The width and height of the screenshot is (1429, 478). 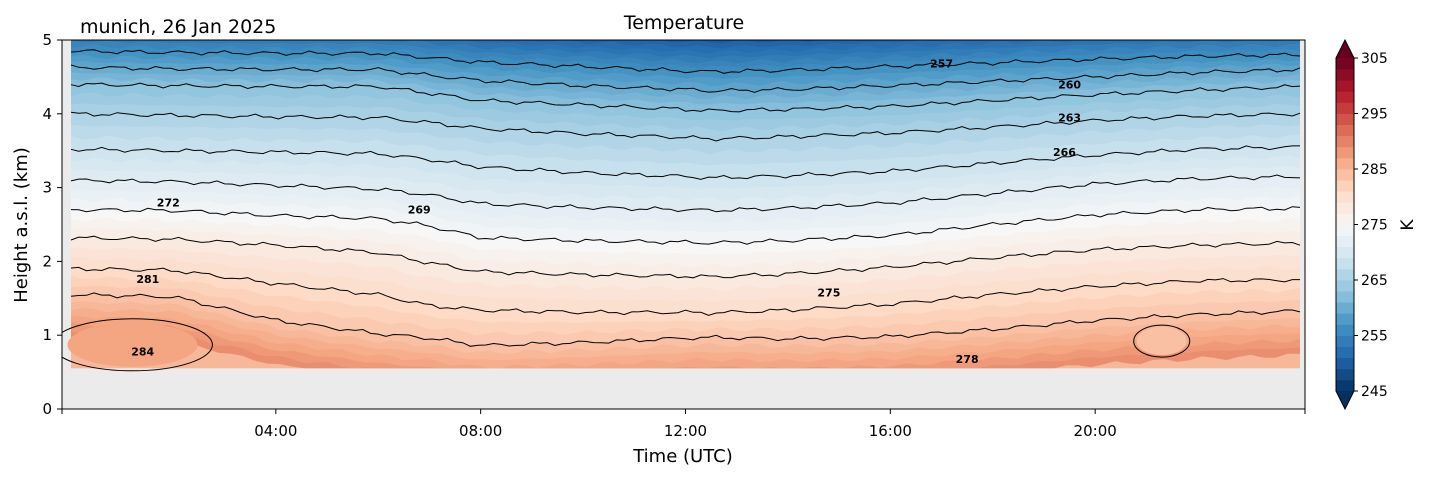 What do you see at coordinates (480, 431) in the screenshot?
I see `x-tick-label: 08:00` at bounding box center [480, 431].